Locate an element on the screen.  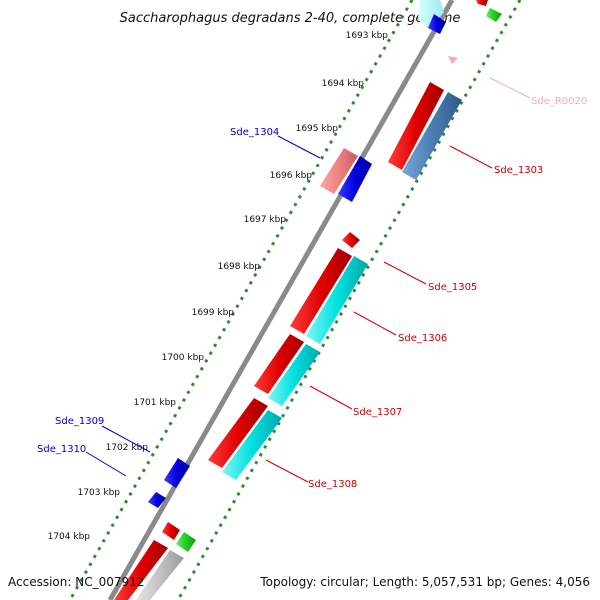
feature-sde-r0020-mark is located at coordinates (453, 60).